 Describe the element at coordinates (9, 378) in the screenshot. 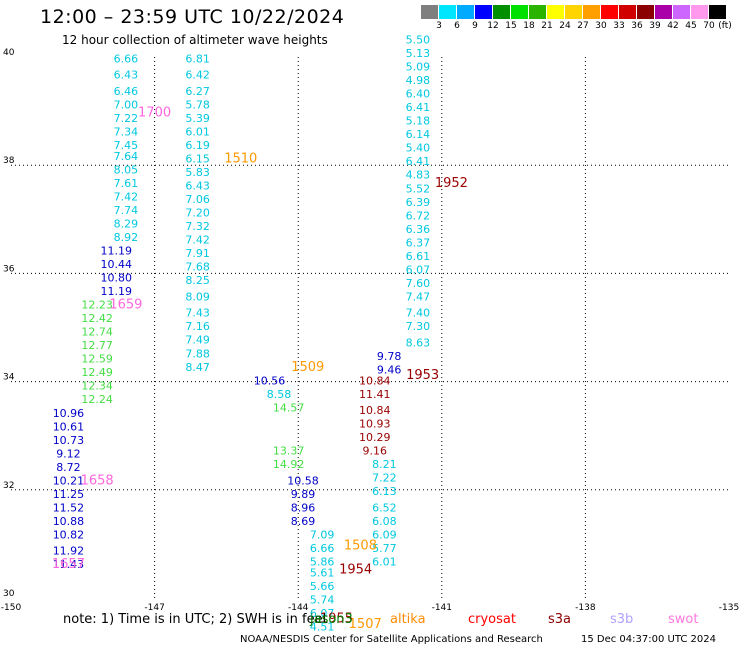

I see `y-tick-label: 34` at that location.